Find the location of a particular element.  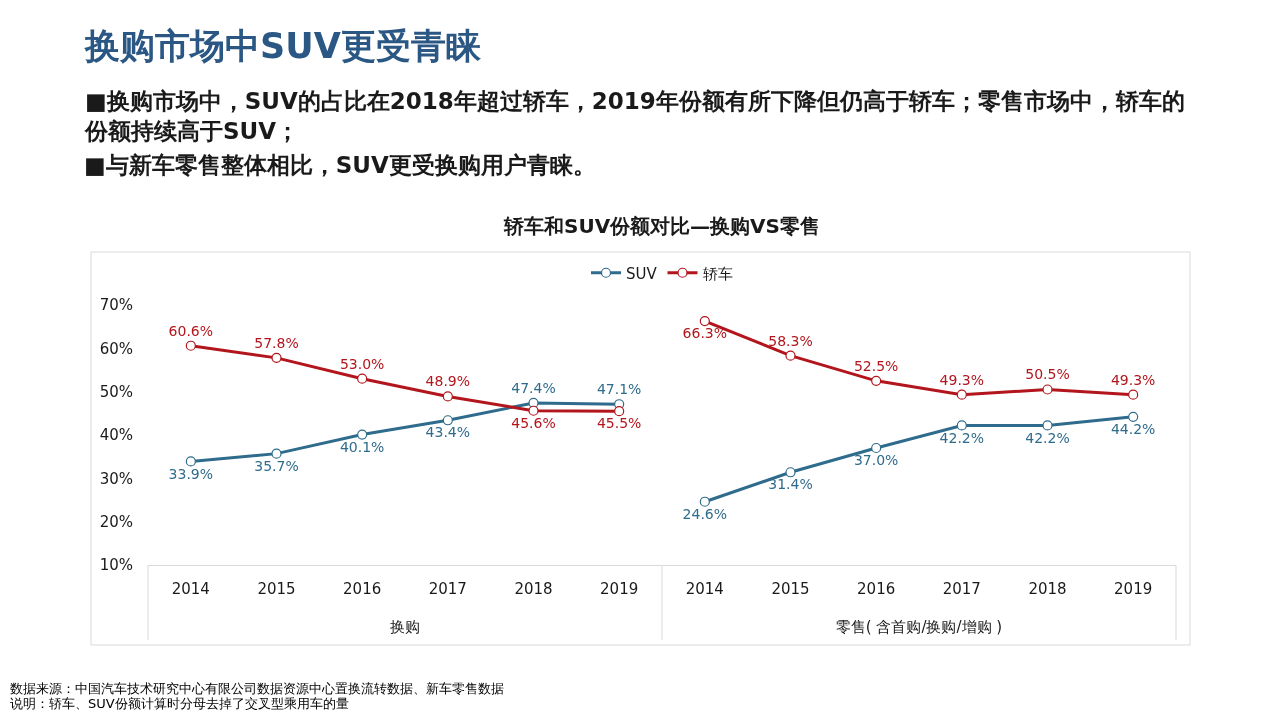

y-tick-label: 20% is located at coordinates (116, 521).